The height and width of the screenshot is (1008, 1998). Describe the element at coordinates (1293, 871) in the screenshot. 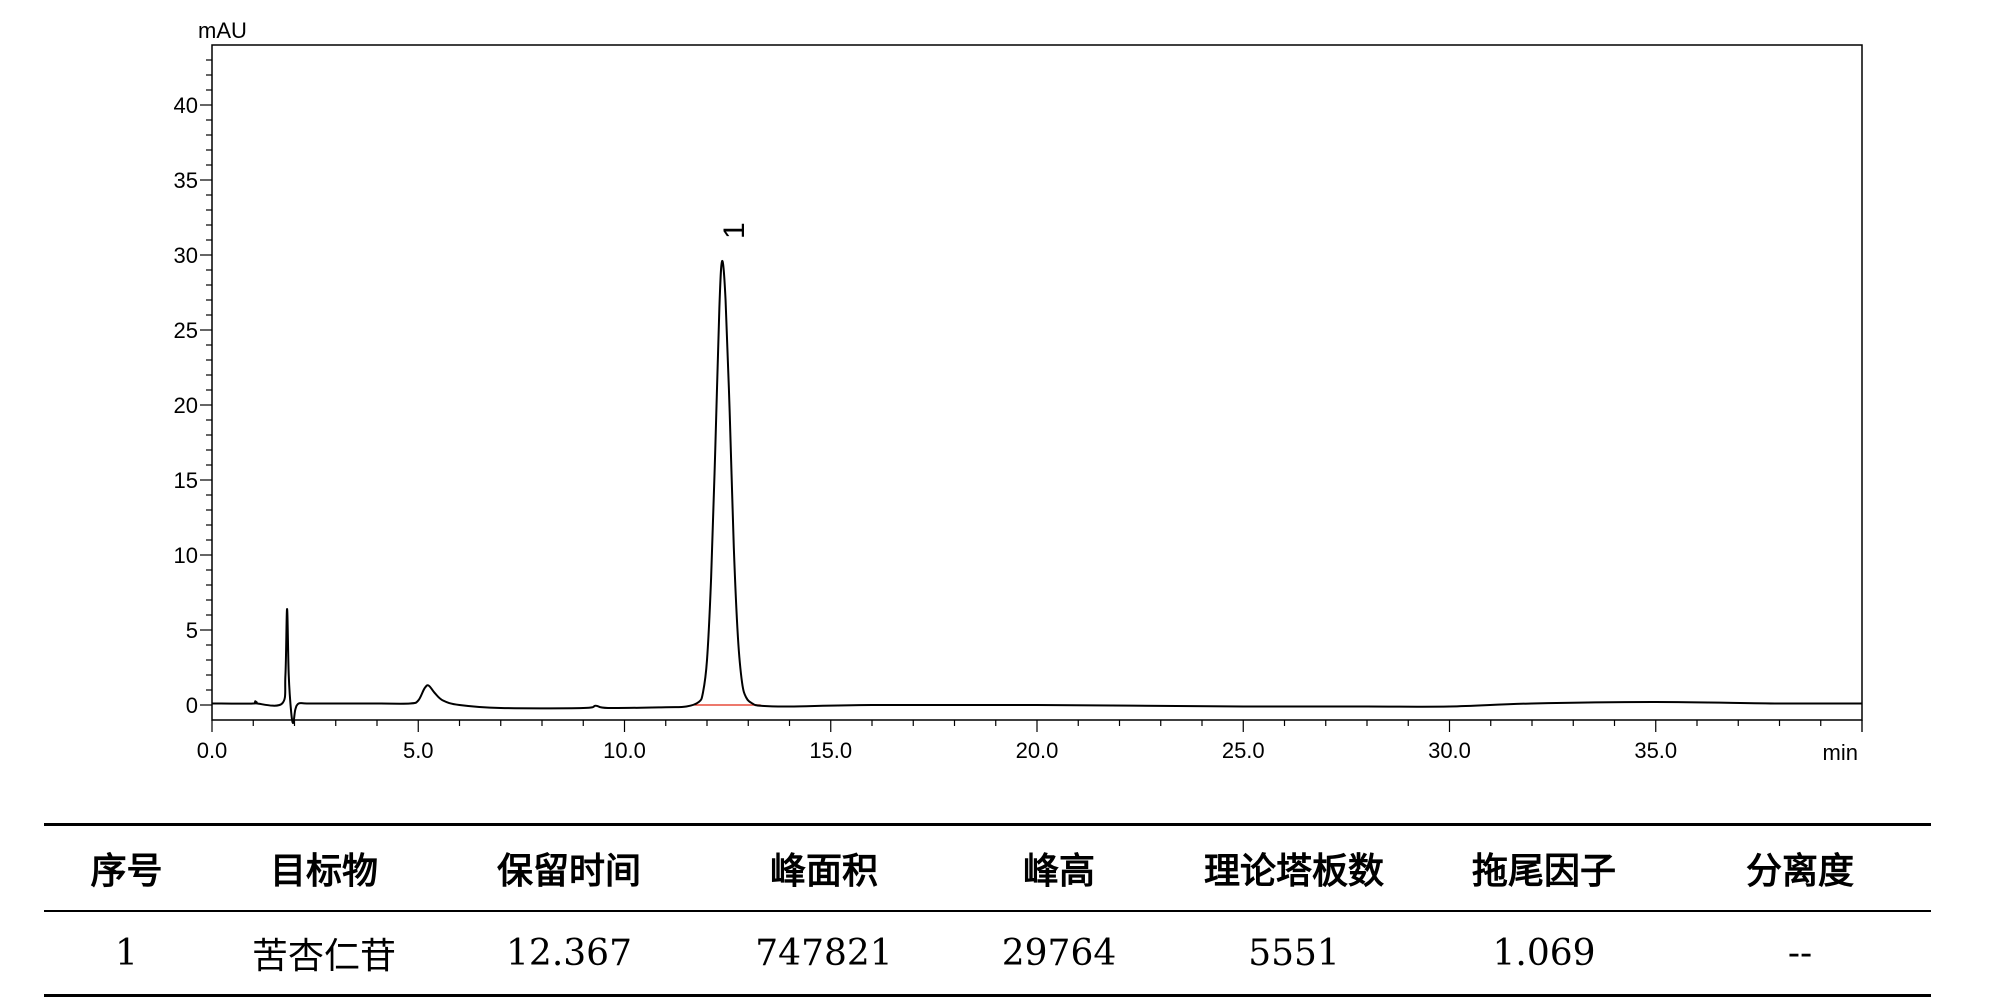

I see `header-theoretical-plates: 理论塔板数` at that location.